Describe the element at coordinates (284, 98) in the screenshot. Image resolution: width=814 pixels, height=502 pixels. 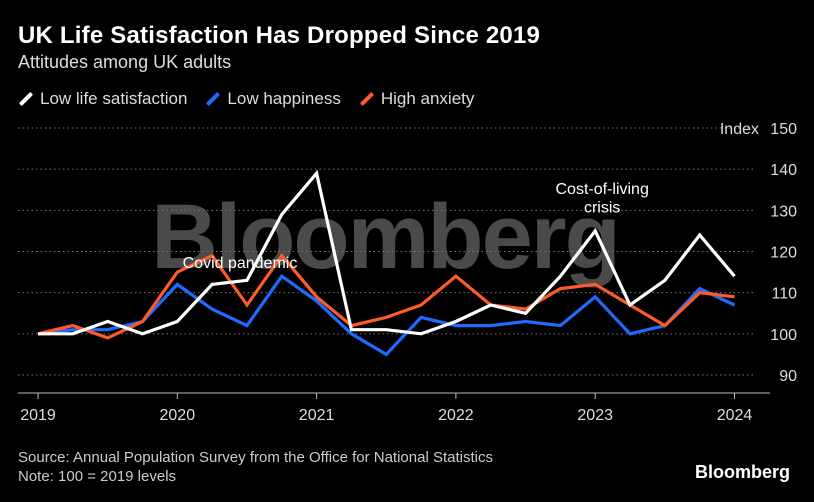
I see `legend-label: Low happiness` at that location.